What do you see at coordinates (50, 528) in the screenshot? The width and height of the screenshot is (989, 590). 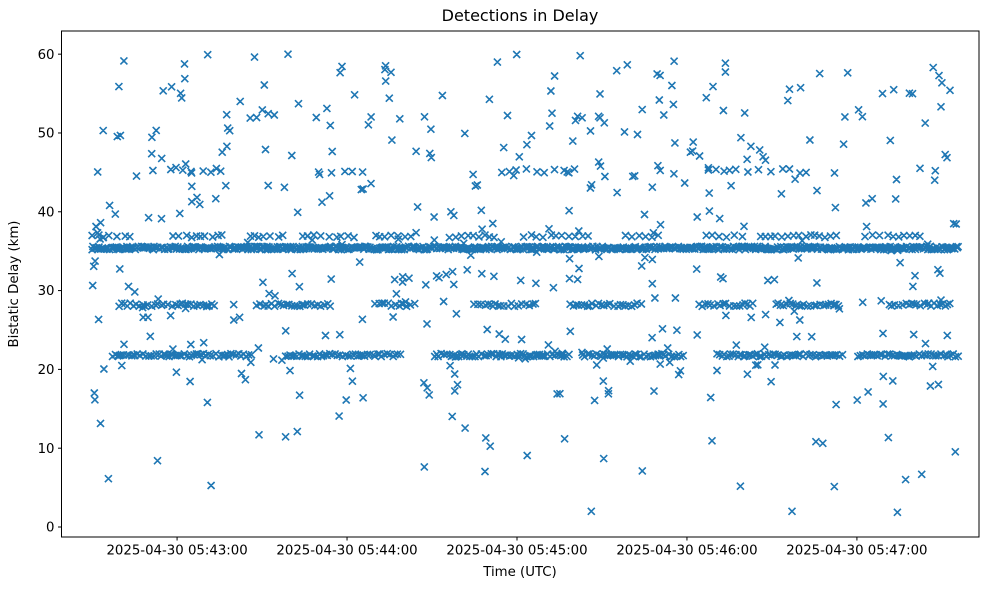 I see `y-tick-label: 0` at bounding box center [50, 528].